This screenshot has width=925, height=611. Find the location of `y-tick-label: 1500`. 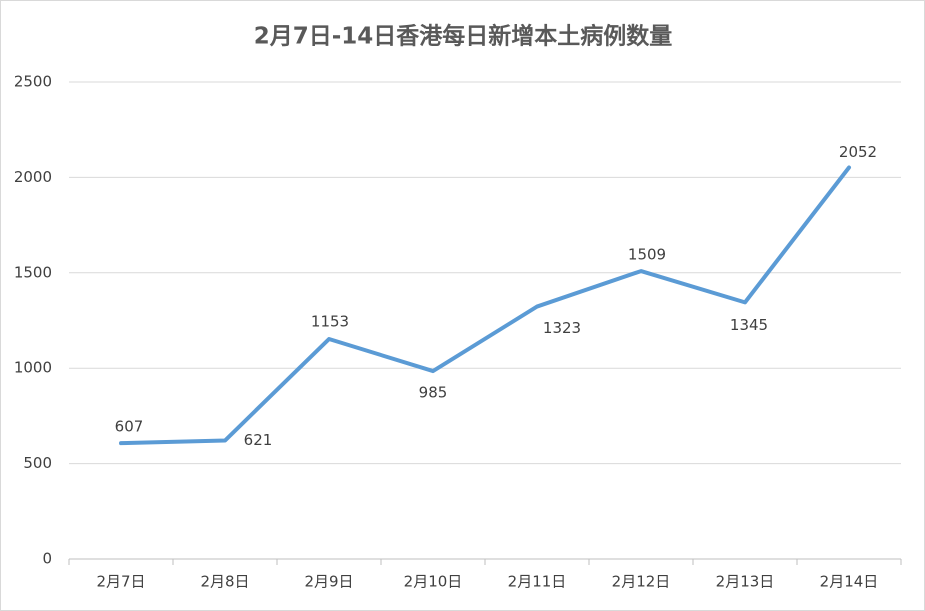

y-tick-label: 1500 is located at coordinates (33, 272).